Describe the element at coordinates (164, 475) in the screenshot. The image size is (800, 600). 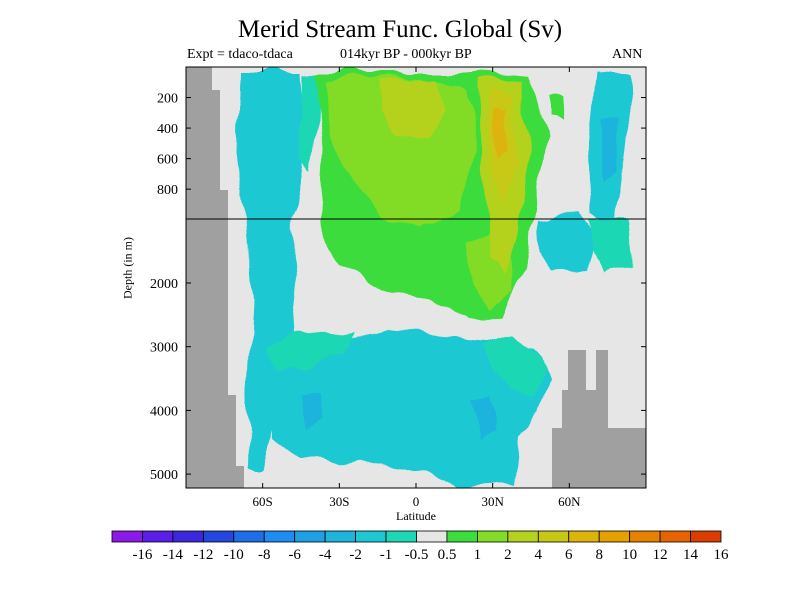
I see `y-tick-label: 5000` at that location.